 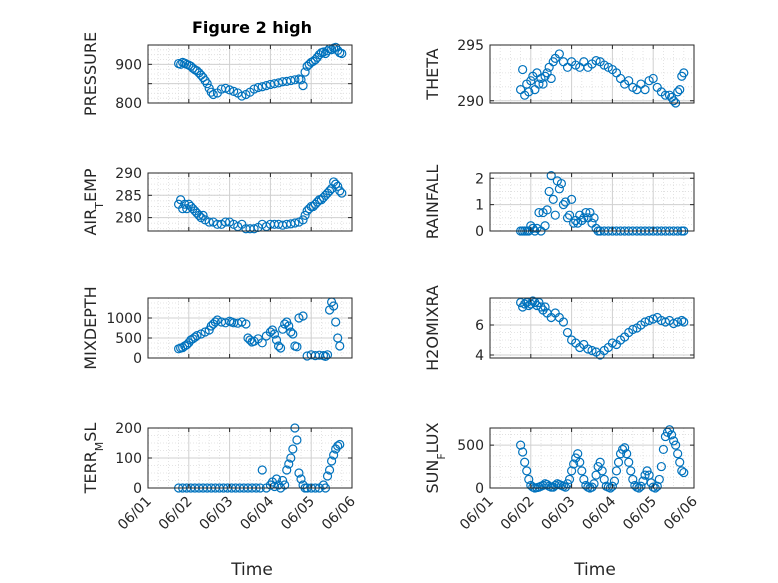 What do you see at coordinates (128, 459) in the screenshot?
I see `y-tick-label: 100` at bounding box center [128, 459].